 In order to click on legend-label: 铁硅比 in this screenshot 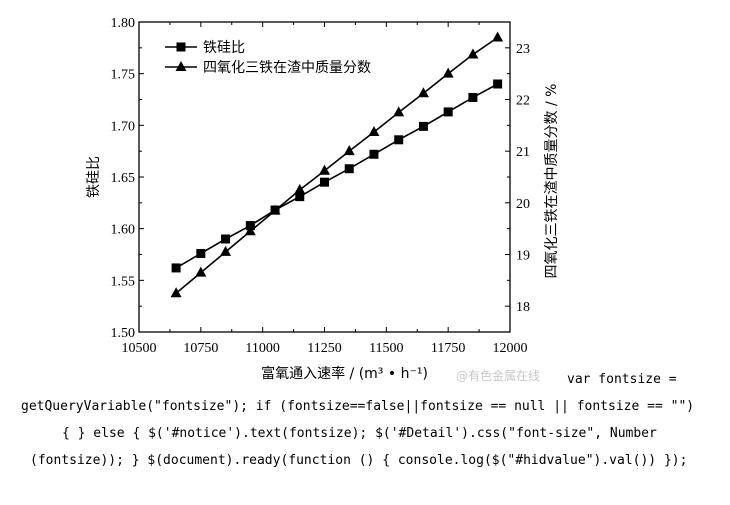, I will do `click(224, 48)`.